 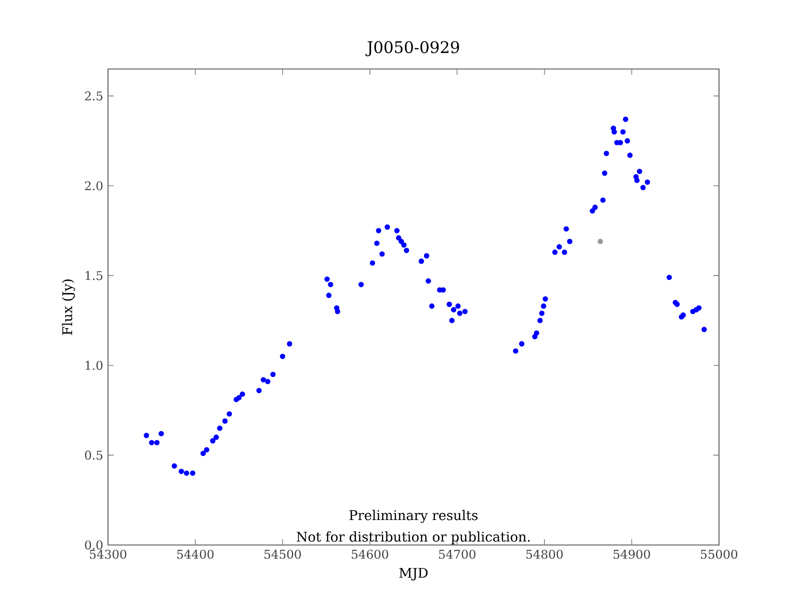 What do you see at coordinates (282, 554) in the screenshot?
I see `x-tick-label: 54500` at bounding box center [282, 554].